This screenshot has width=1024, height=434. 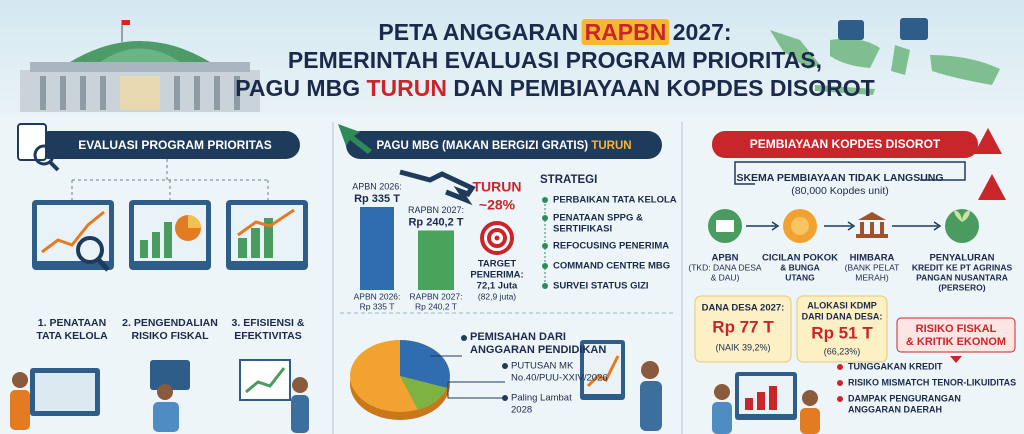 What do you see at coordinates (497, 187) in the screenshot?
I see `decline-label: TURUN` at bounding box center [497, 187].